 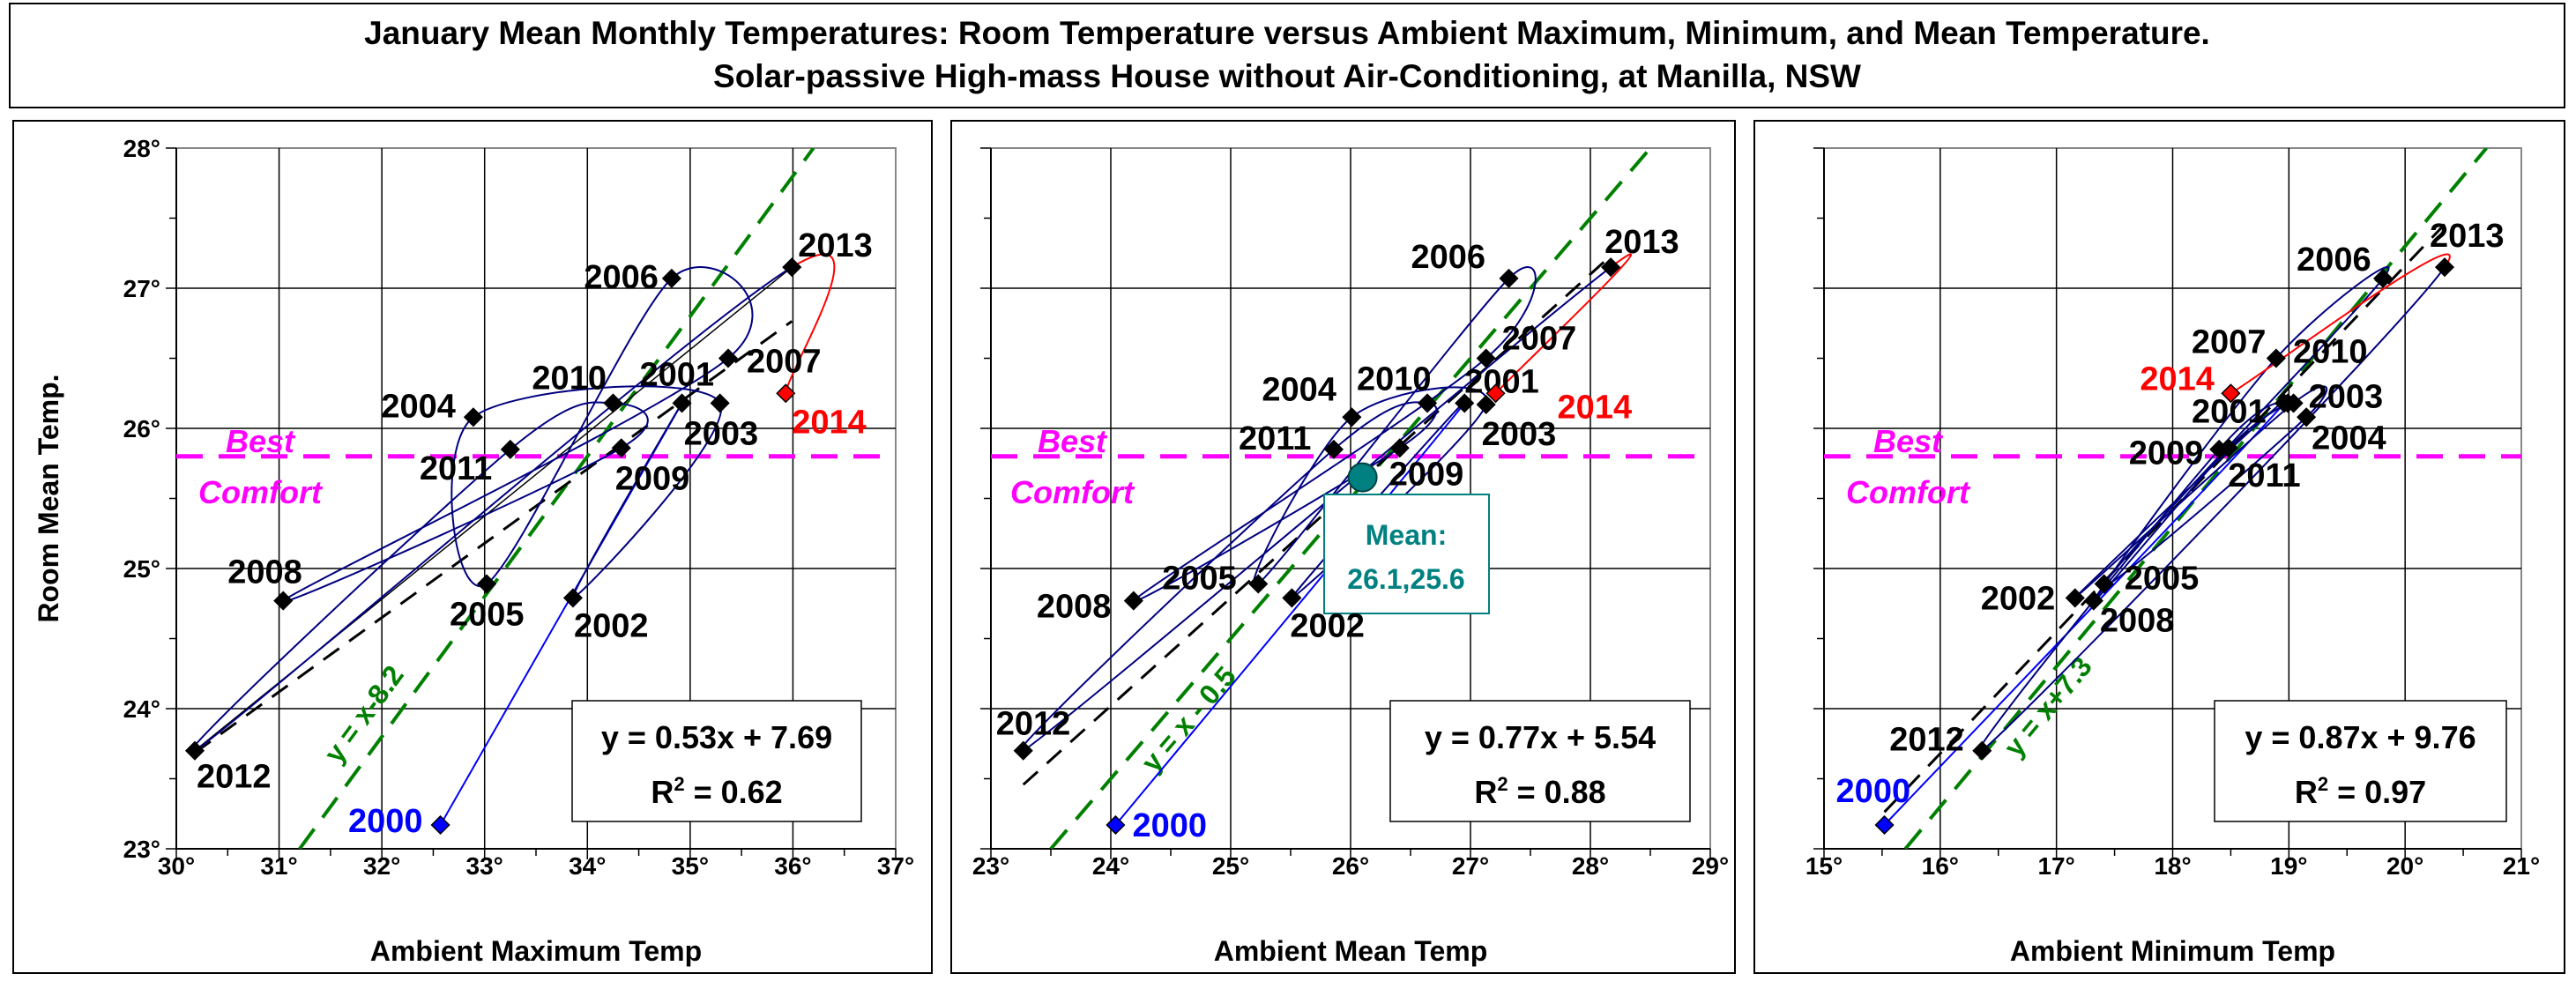 What do you see at coordinates (419, 406) in the screenshot?
I see `data-label-2004: 2004` at bounding box center [419, 406].